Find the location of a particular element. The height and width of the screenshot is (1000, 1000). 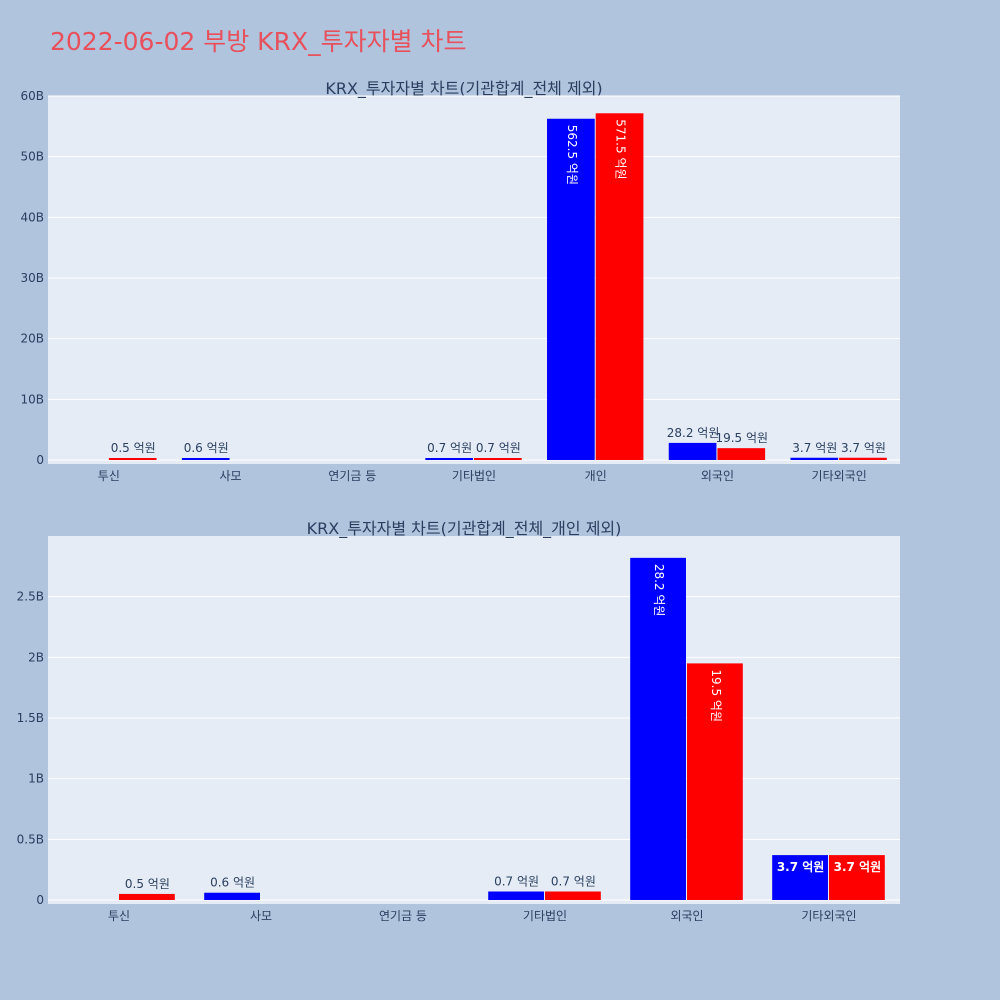

bar-value-label: 562.5 억원 is located at coordinates (572, 155).